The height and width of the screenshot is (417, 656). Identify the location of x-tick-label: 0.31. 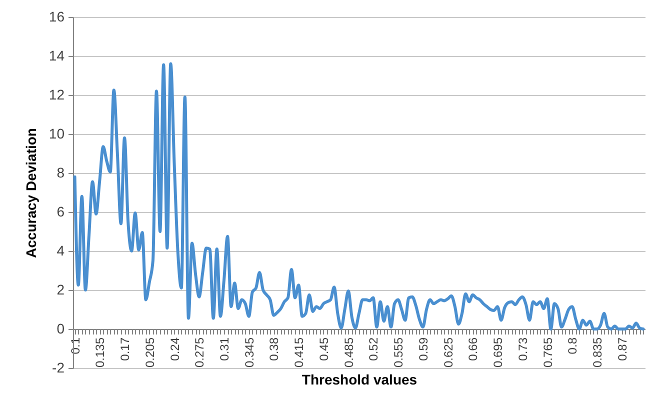
(224, 349).